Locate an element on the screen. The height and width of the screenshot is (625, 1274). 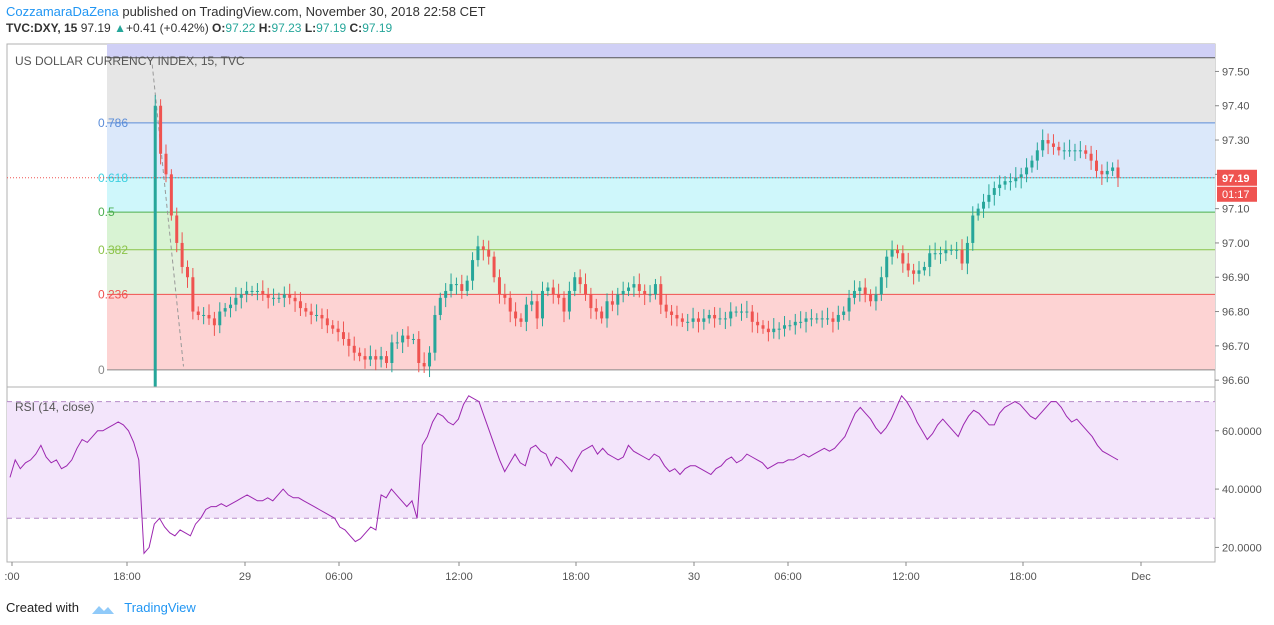
fib-zone-0.5 is located at coordinates (661, 231).